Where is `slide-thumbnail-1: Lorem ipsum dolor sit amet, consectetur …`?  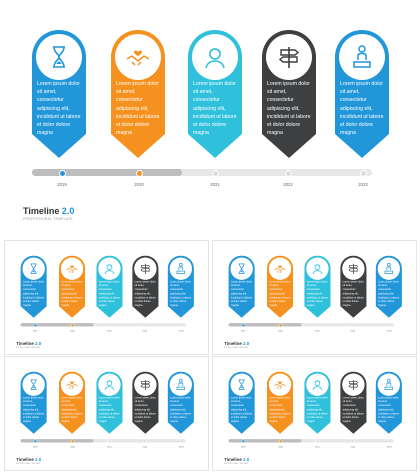 slide-thumbnail-1: Lorem ipsum dolor sit amet, consectetur … is located at coordinates (106, 297).